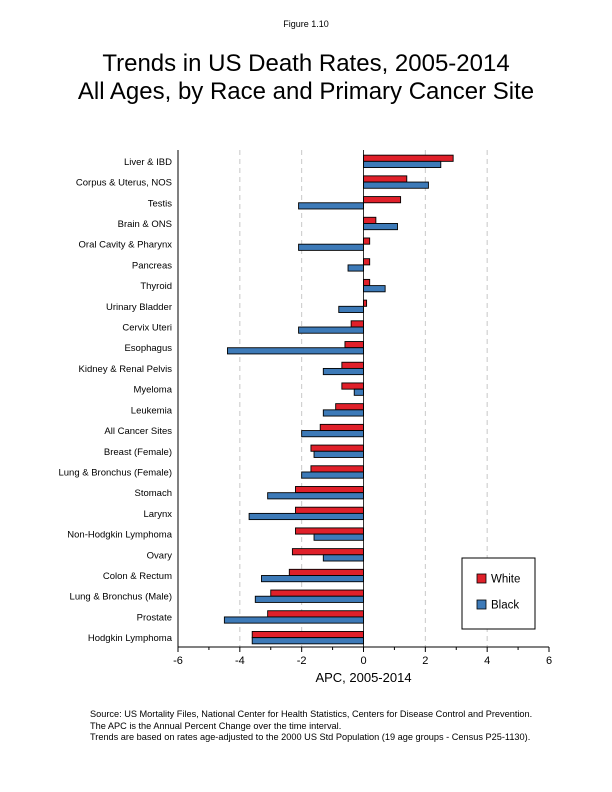 This screenshot has height=792, width=612. Describe the element at coordinates (315, 614) in the screenshot. I see `bar-white-prostate` at that location.